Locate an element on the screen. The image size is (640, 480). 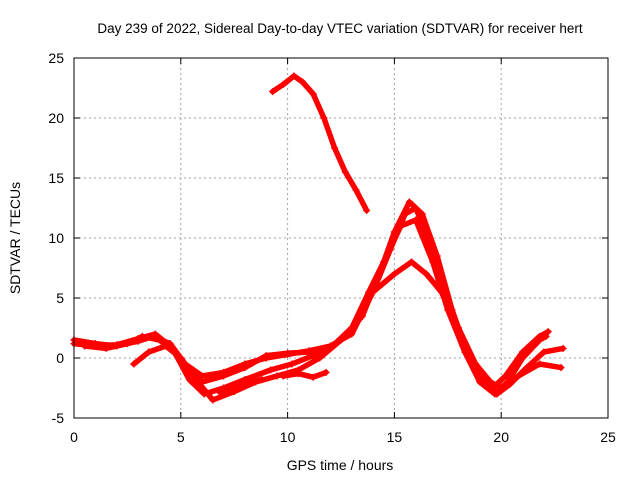
x-axis-label: GPS time / hours is located at coordinates (340, 465).